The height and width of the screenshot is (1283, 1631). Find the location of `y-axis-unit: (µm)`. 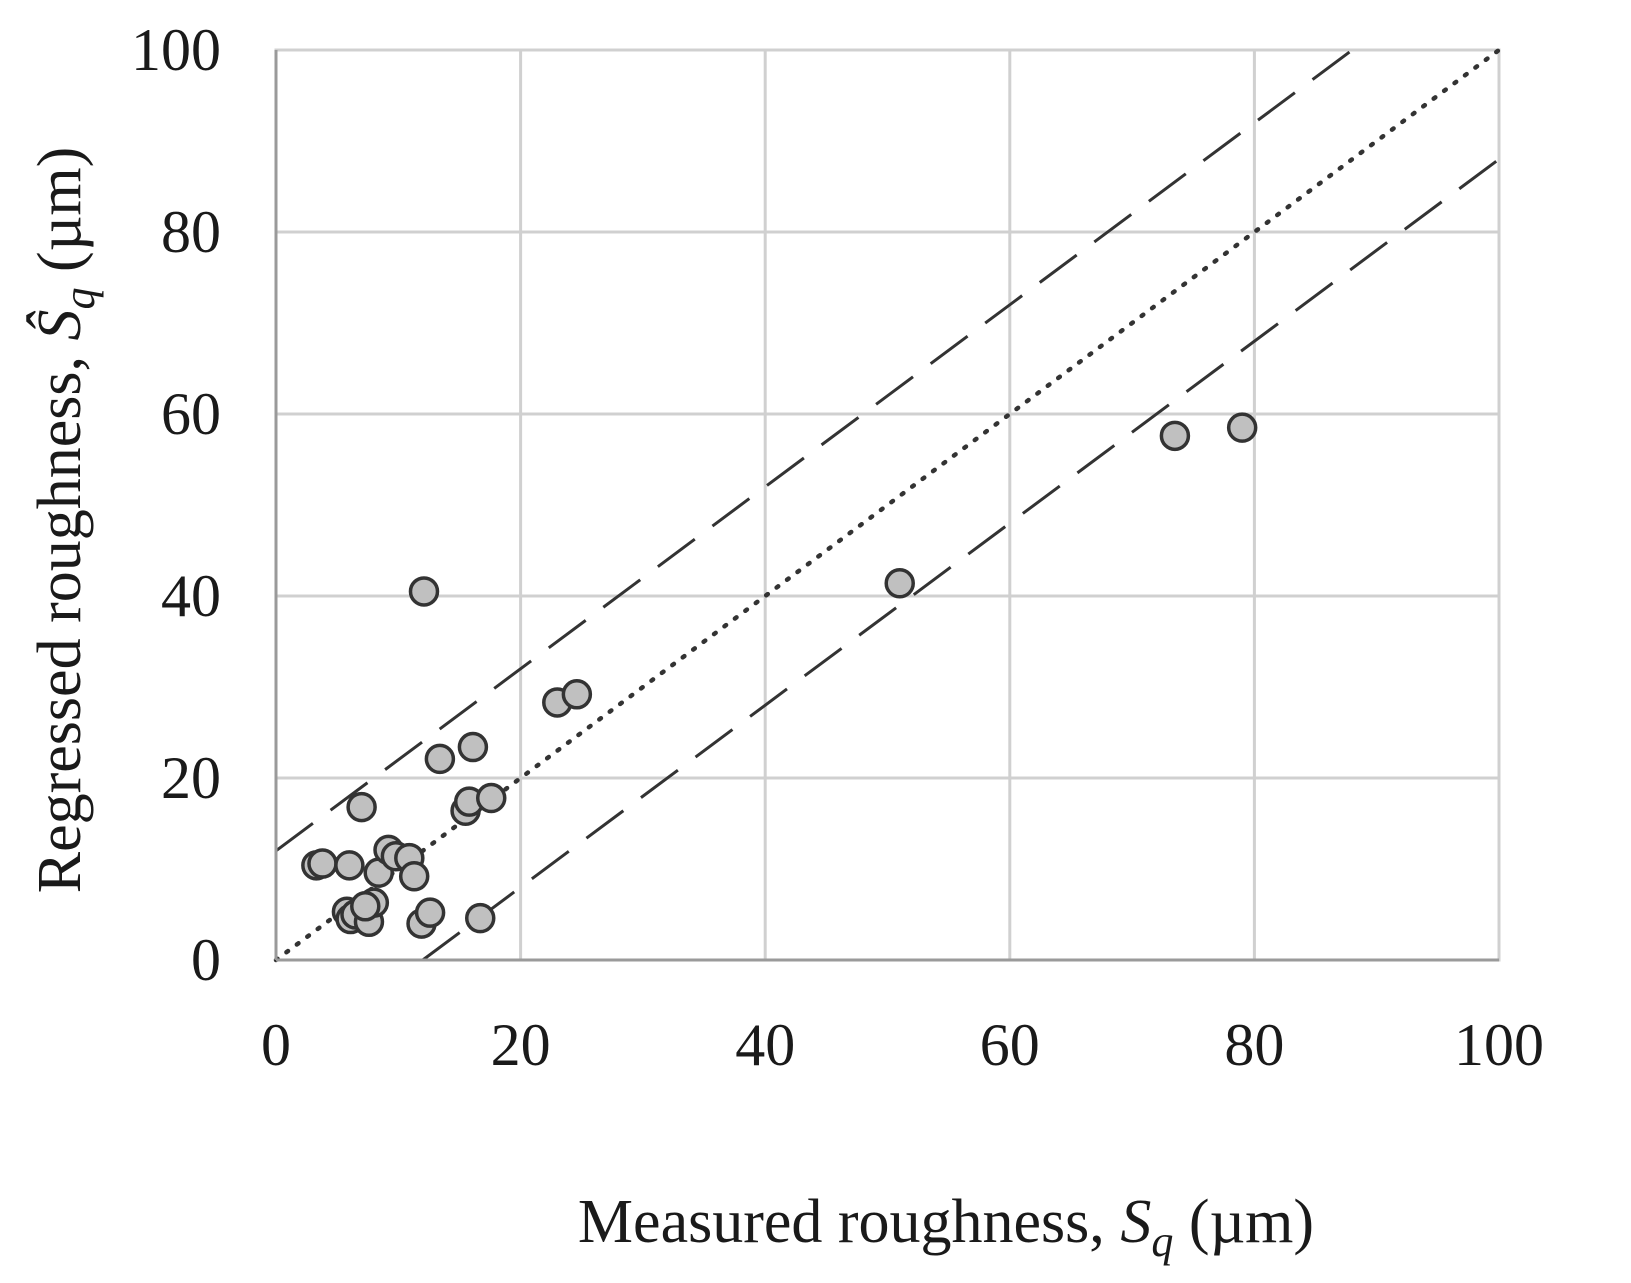

y-axis-unit: (µm) is located at coordinates (60, 217).